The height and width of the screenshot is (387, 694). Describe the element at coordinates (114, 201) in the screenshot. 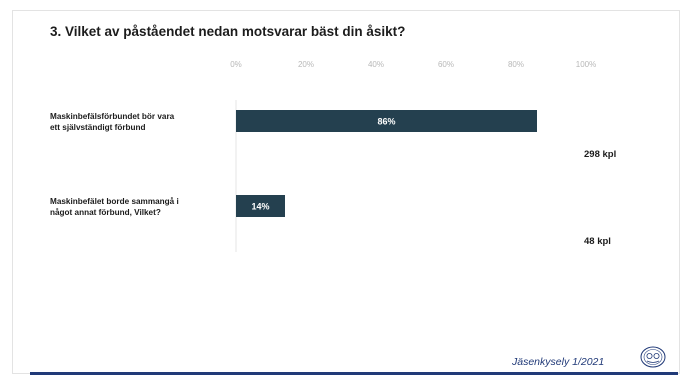

I see `category-label: Maskinbefälet borde sammangå i` at that location.